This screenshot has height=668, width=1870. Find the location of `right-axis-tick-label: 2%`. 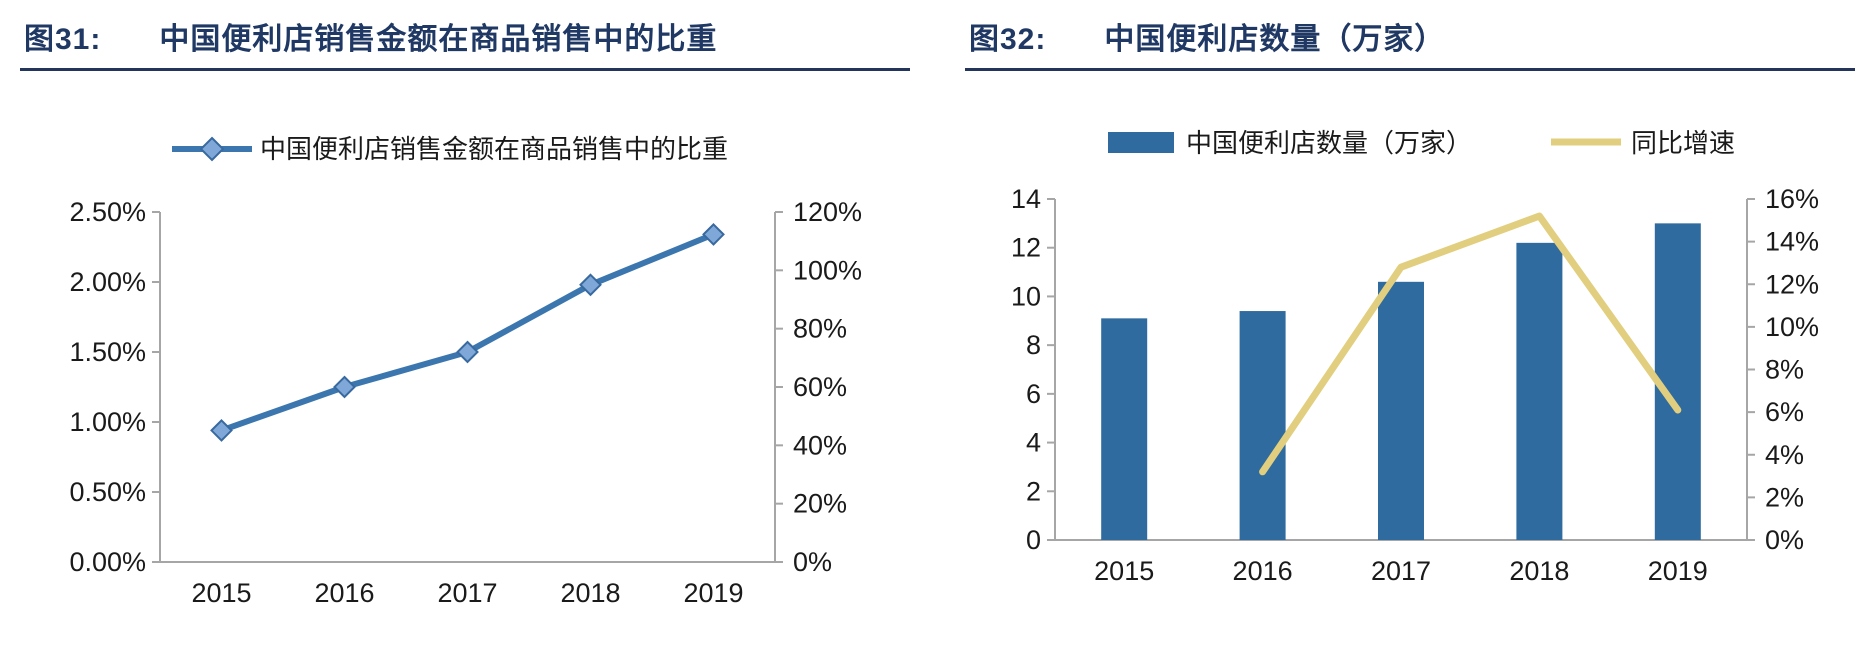

right-axis-tick-label: 2% is located at coordinates (1784, 497).